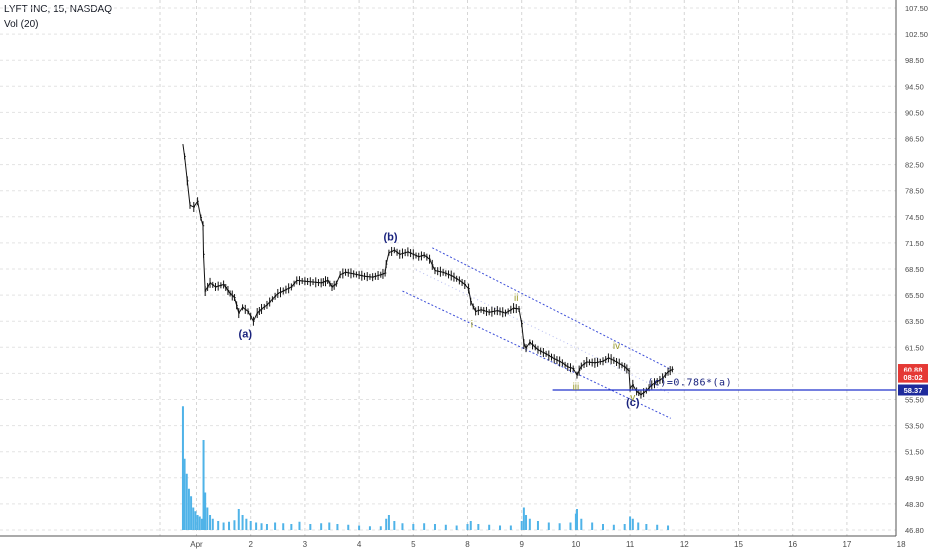 Image resolution: width=932 pixels, height=550 pixels. What do you see at coordinates (913, 390) in the screenshot?
I see `price-tag-text: 58.37` at bounding box center [913, 390].